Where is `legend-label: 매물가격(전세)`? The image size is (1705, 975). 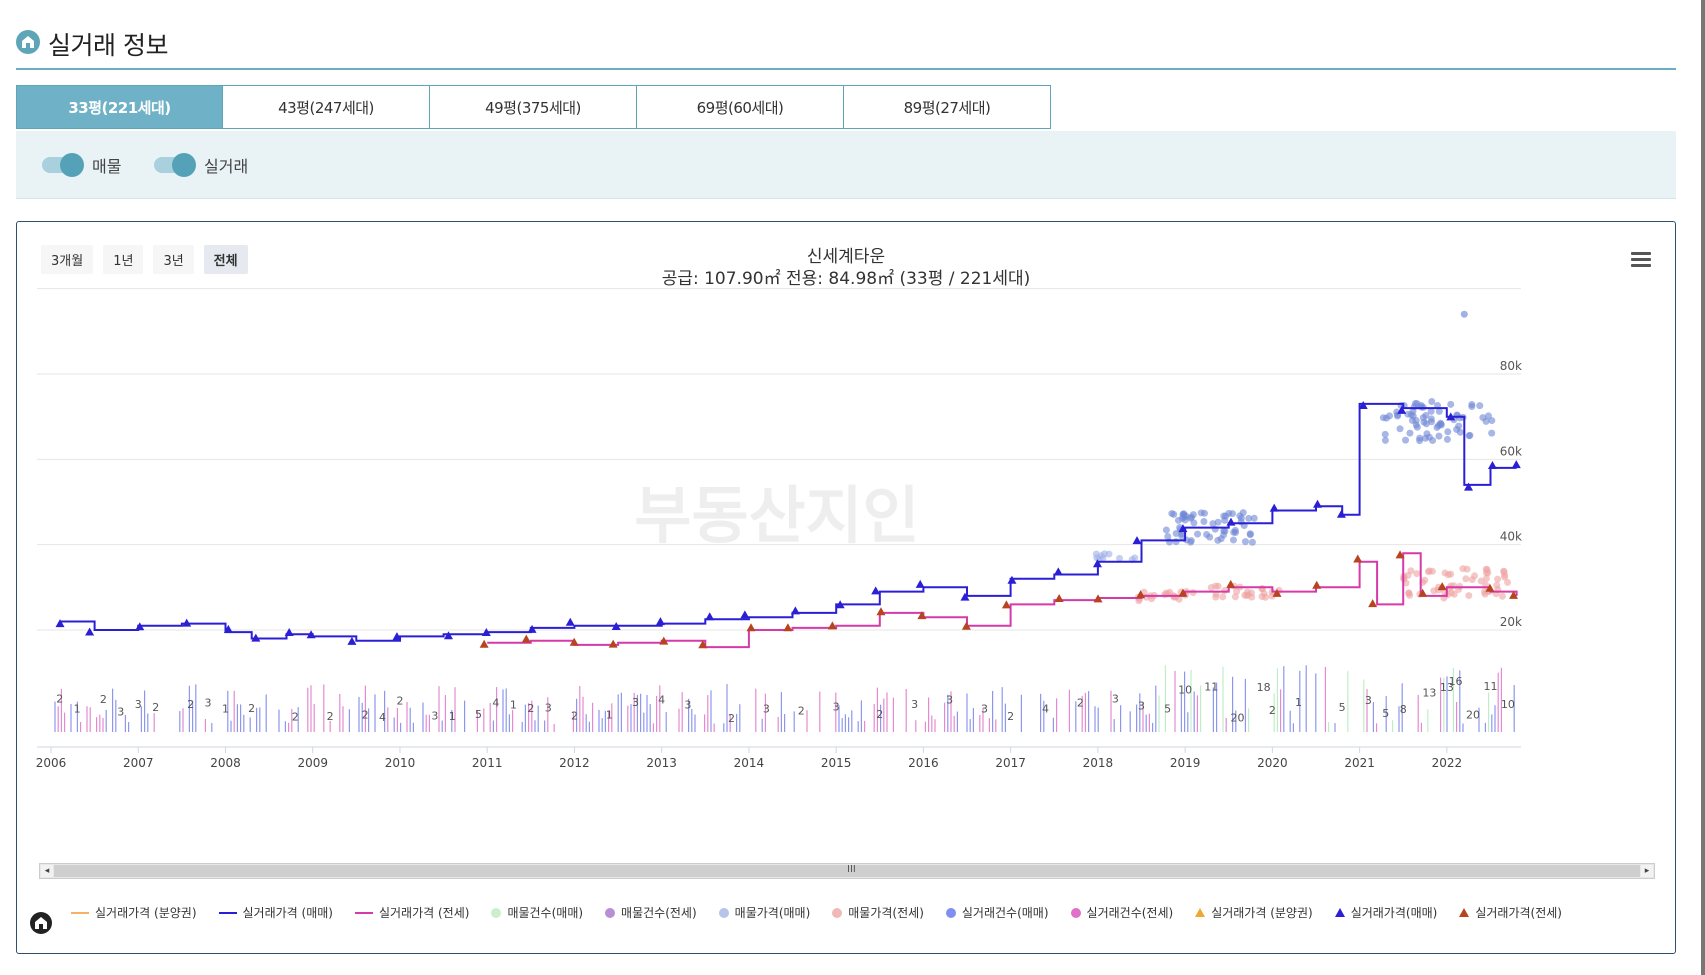 legend-label: 매물가격(전세) is located at coordinates (886, 913).